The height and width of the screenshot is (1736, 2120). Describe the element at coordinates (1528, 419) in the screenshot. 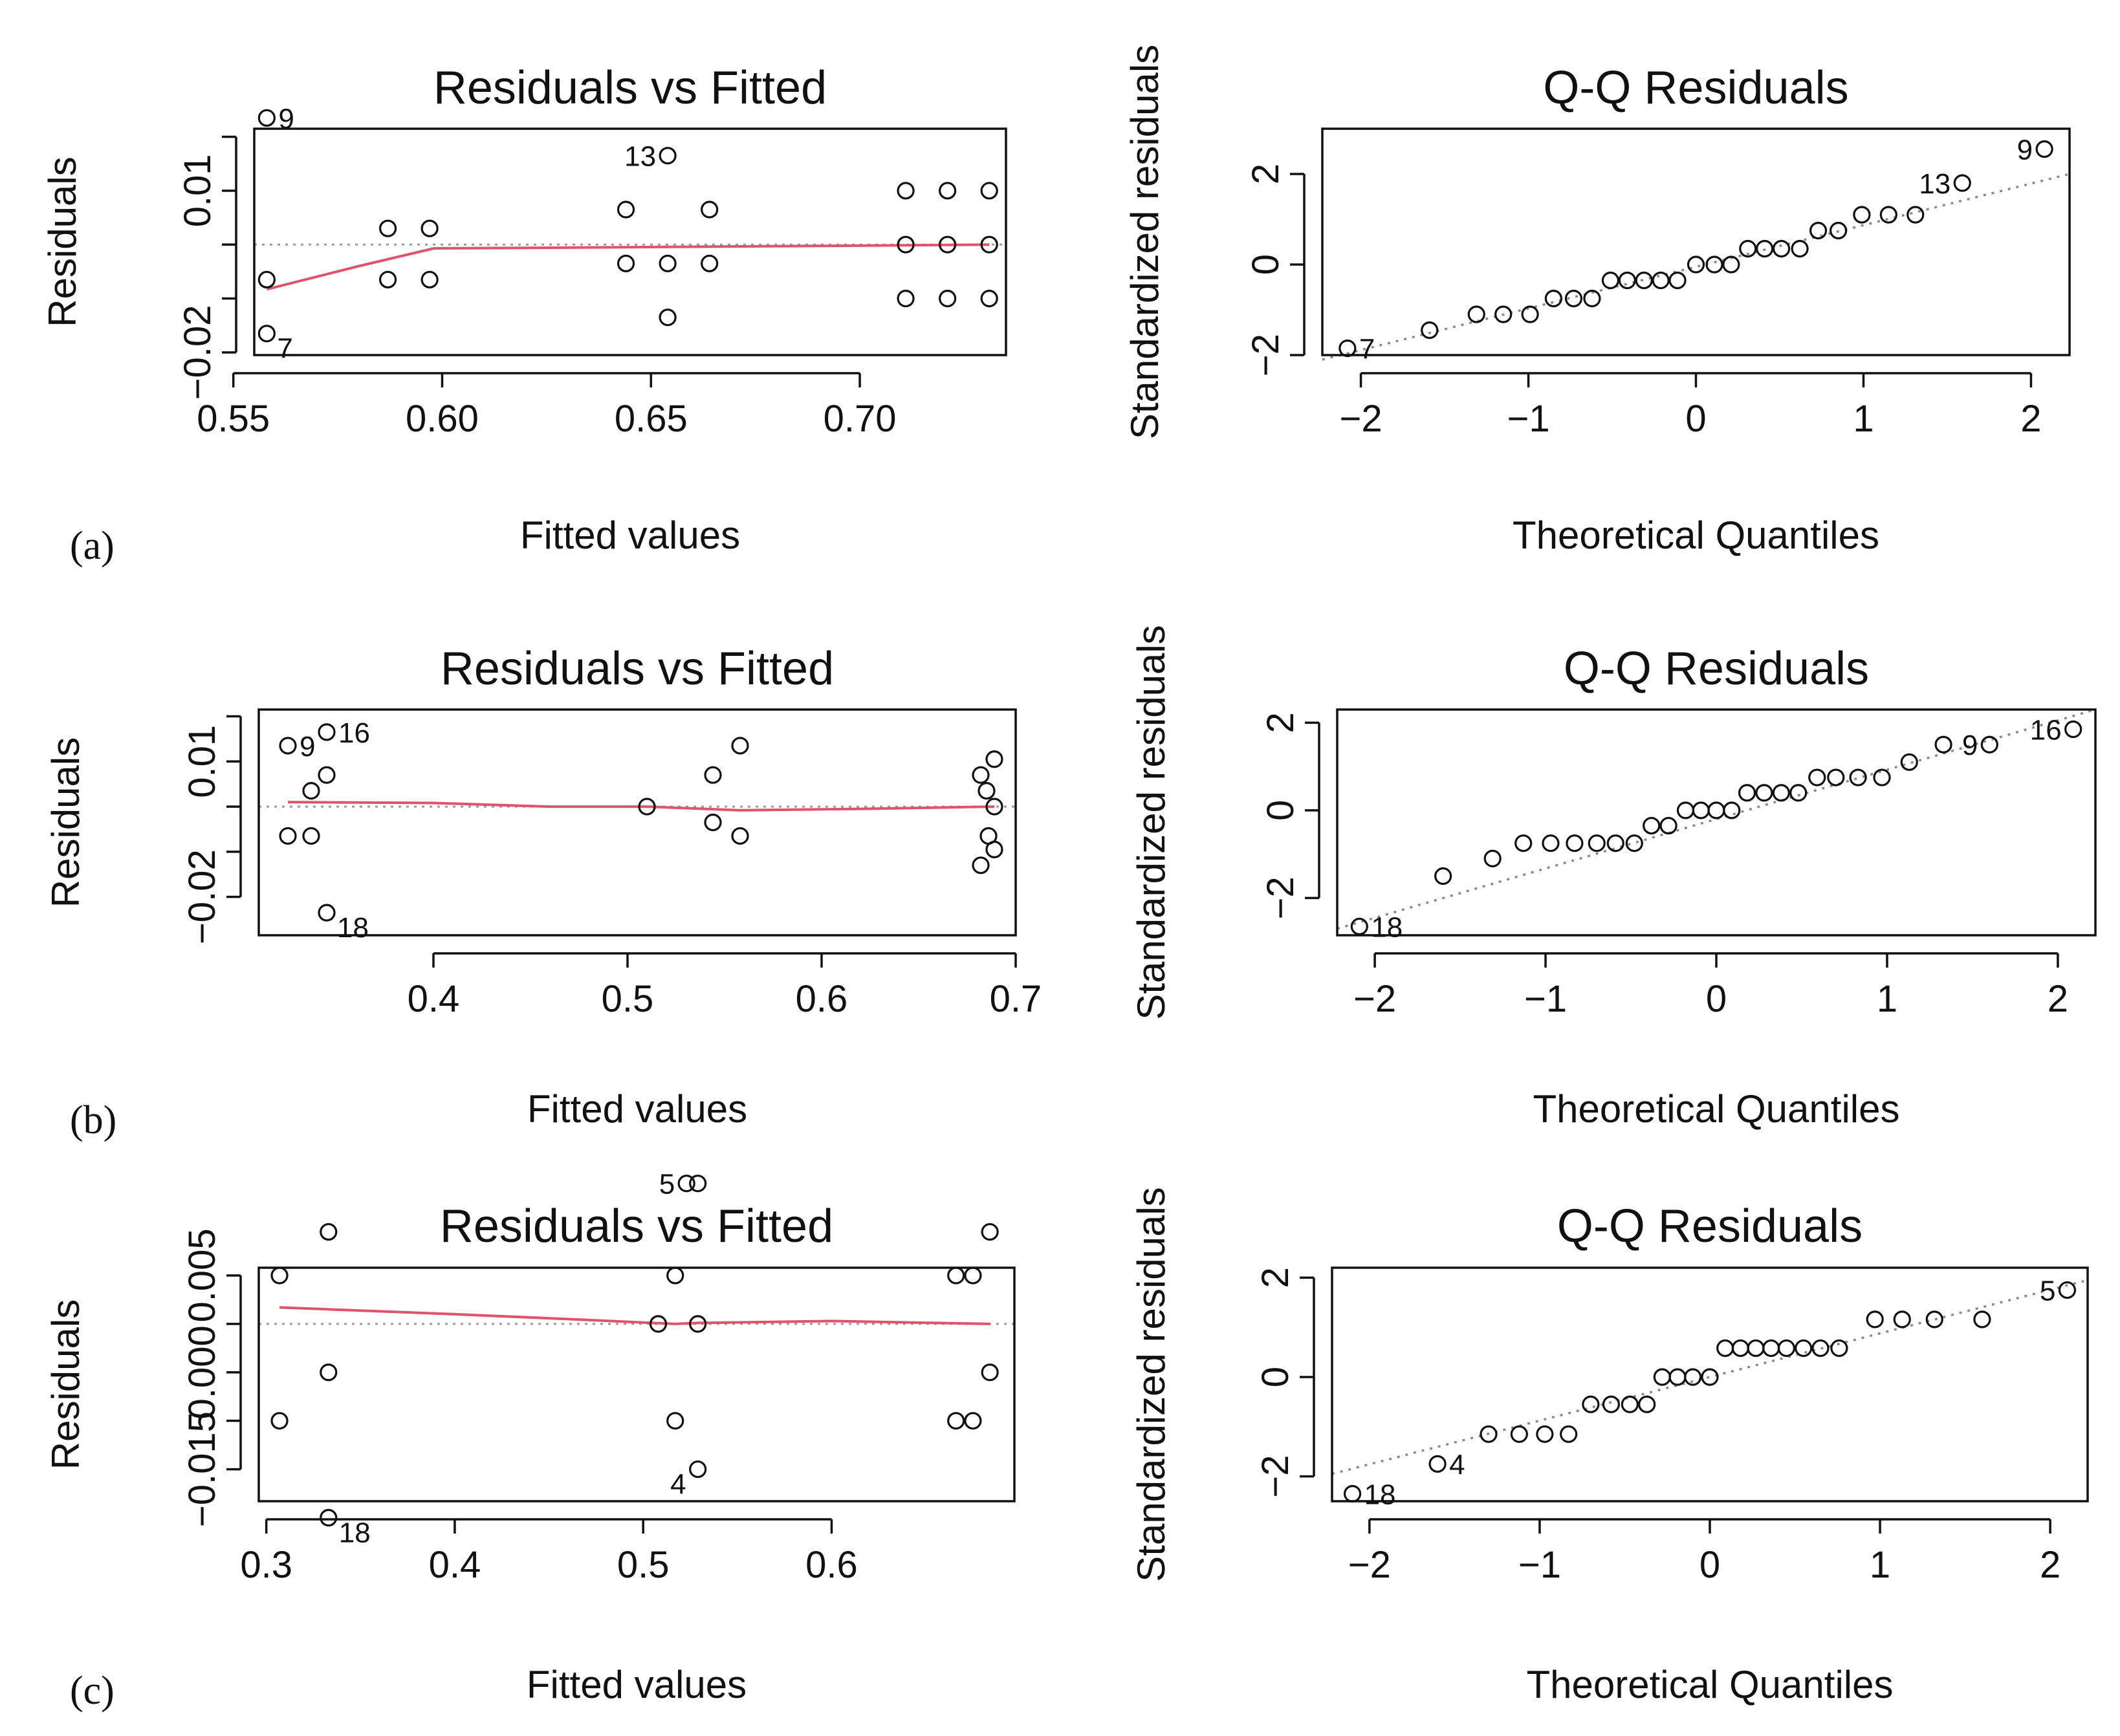

I see `x-tick-label: −1` at that location.